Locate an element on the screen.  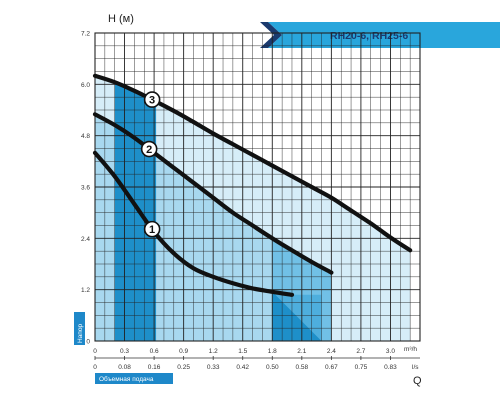
curve-label-3: 3 is located at coordinates (152, 101).